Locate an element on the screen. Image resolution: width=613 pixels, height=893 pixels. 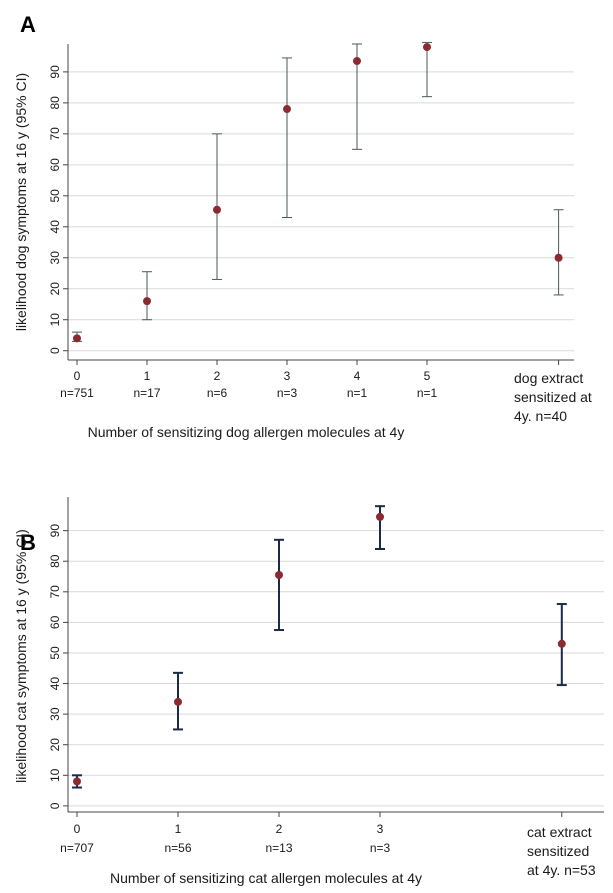
x-count-label: n=13 is located at coordinates (278, 848).